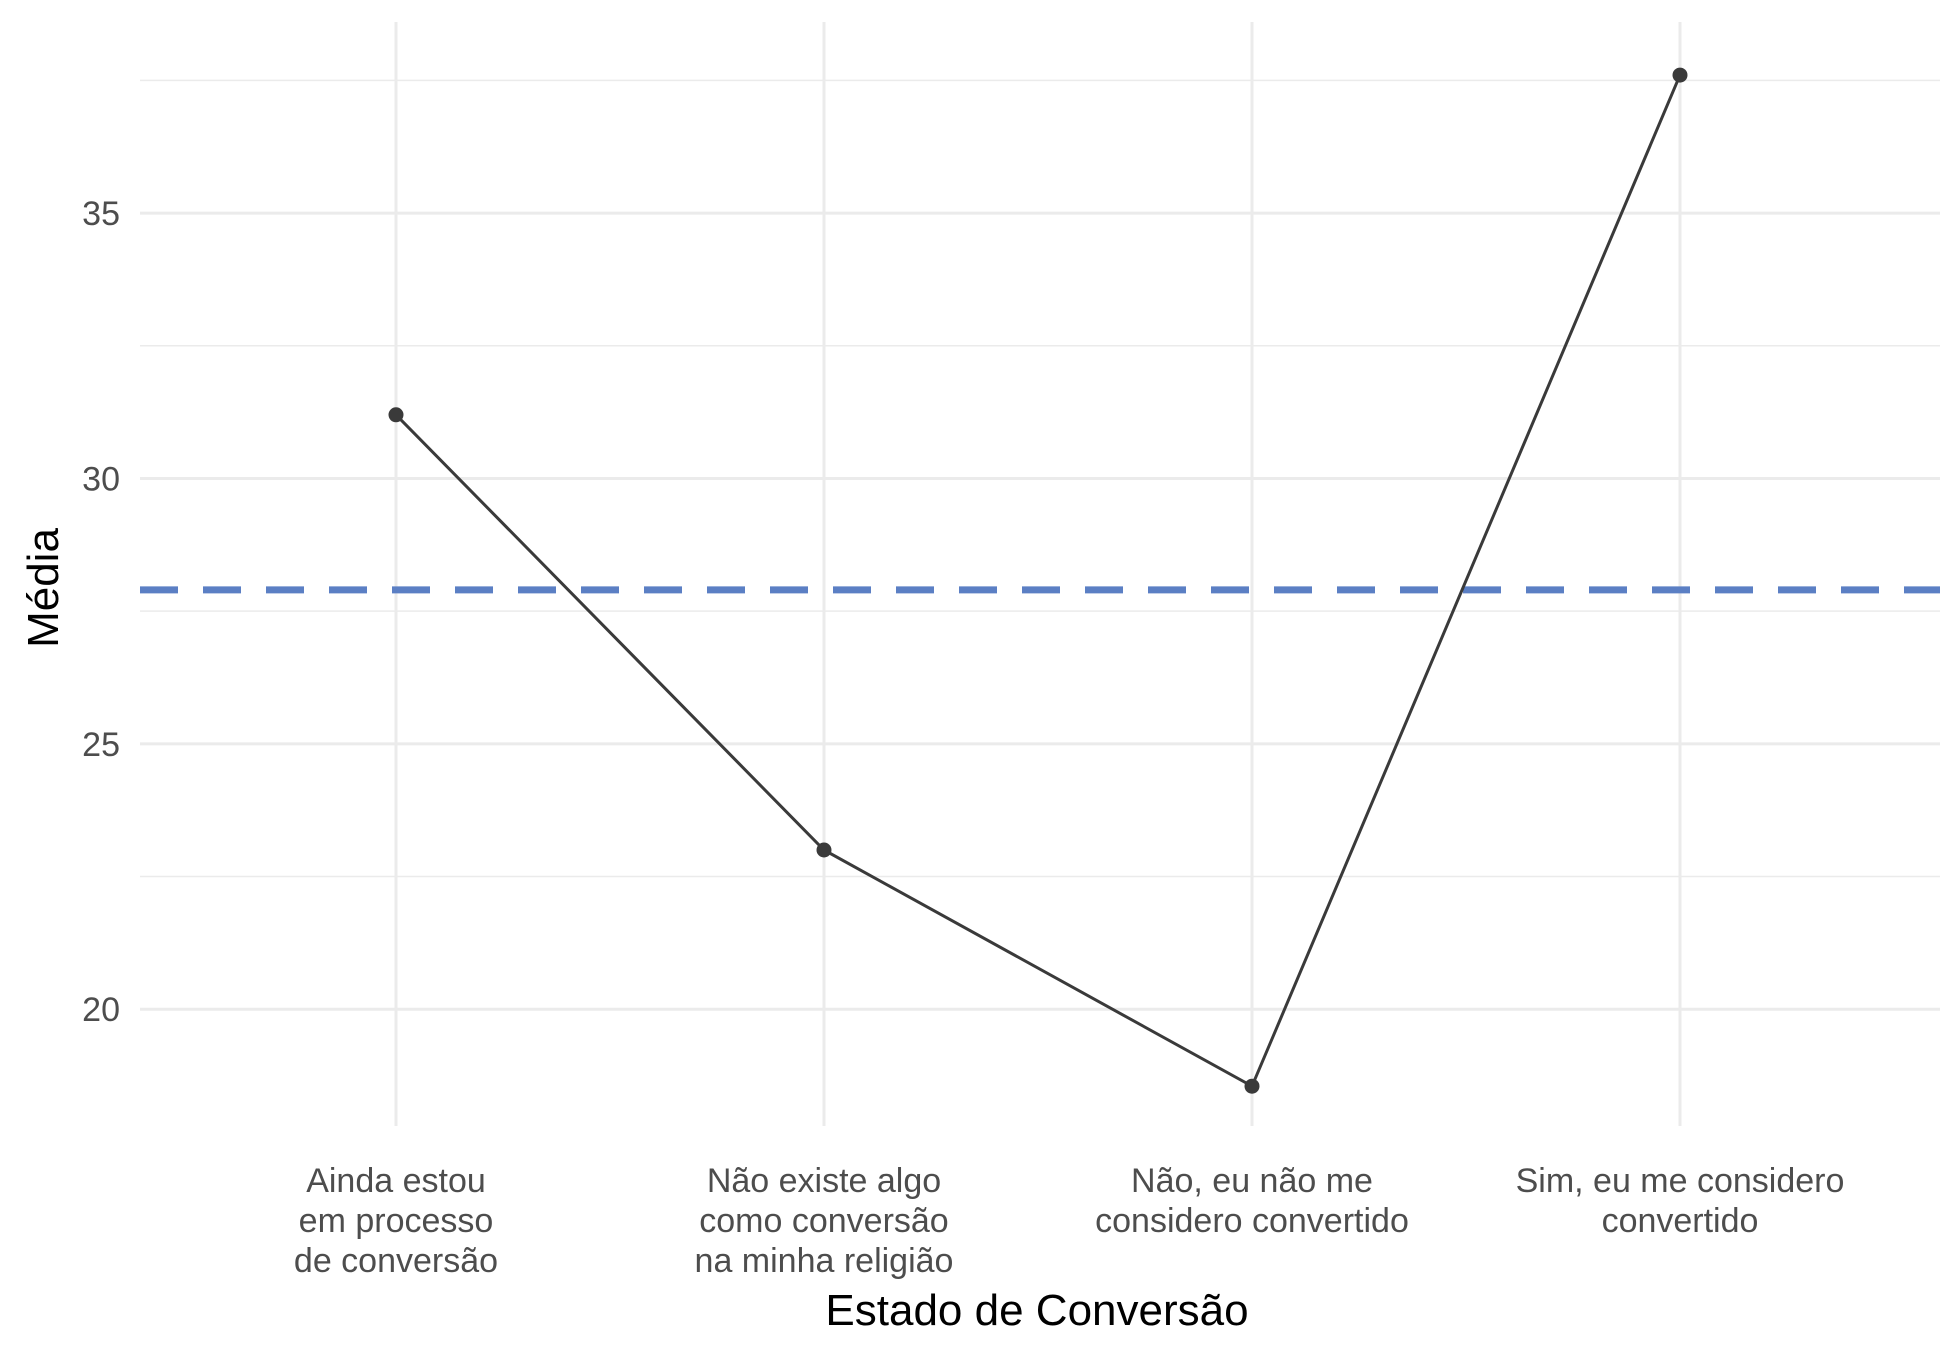 Image resolution: width=1950 pixels, height=1350 pixels. I want to click on x-tick-label-line: Não existe algo, so click(824, 1181).